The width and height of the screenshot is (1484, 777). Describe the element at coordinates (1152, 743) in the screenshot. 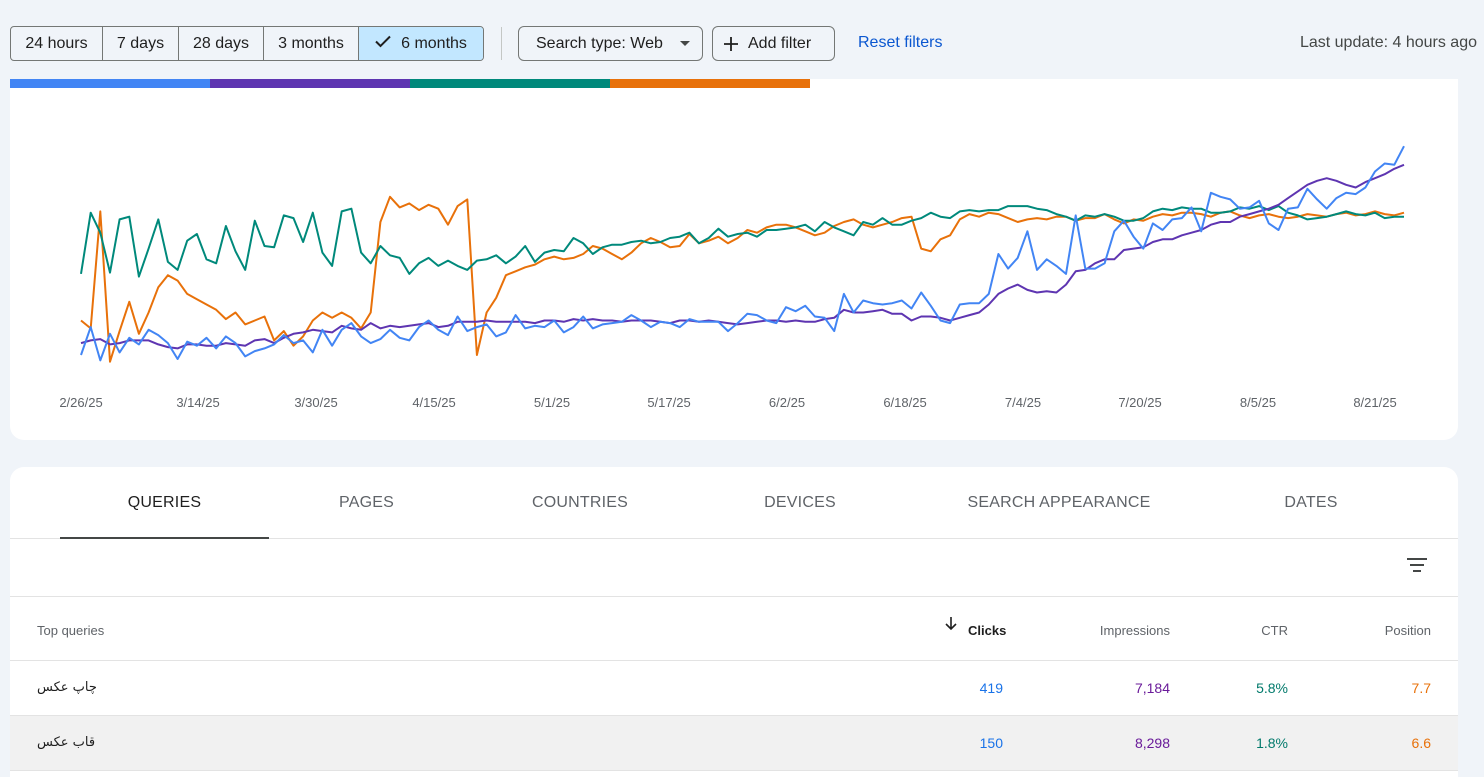

I see `impressions-value: 8,298` at that location.